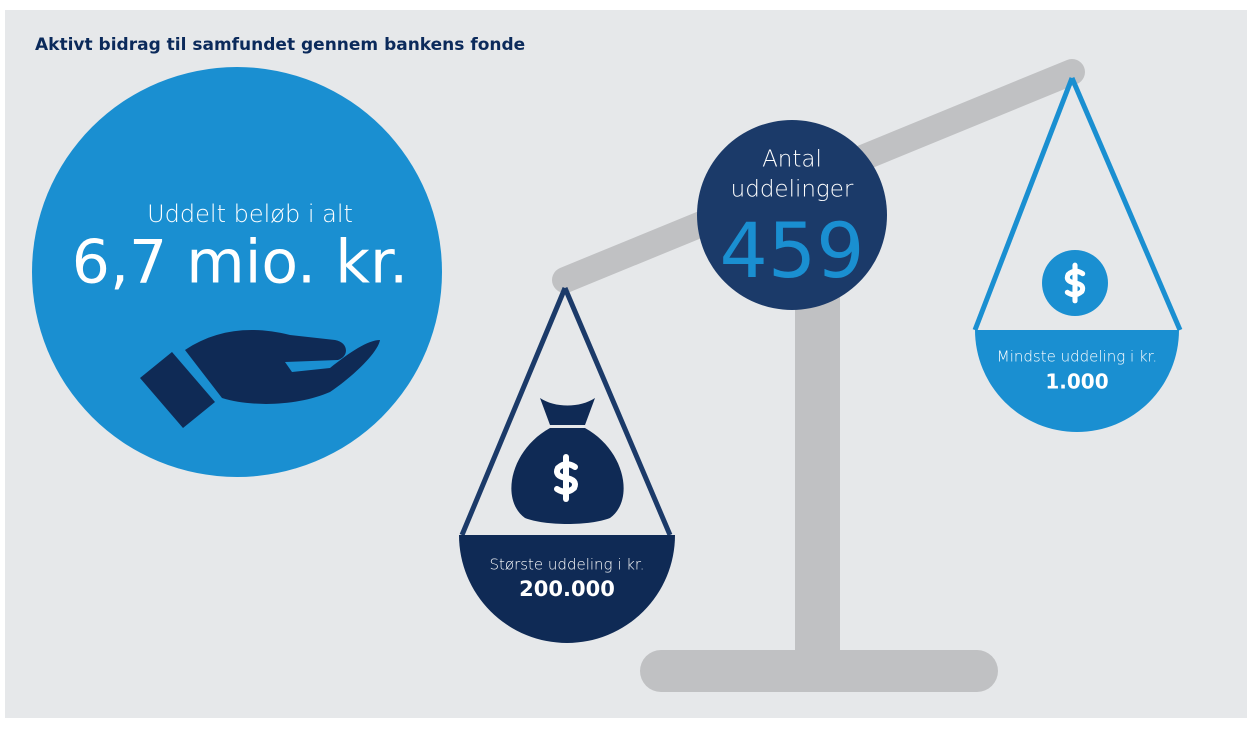 Image resolution: width=1252 pixels, height=735 pixels. Describe the element at coordinates (177, 390) in the screenshot. I see `hand-cuff` at that location.